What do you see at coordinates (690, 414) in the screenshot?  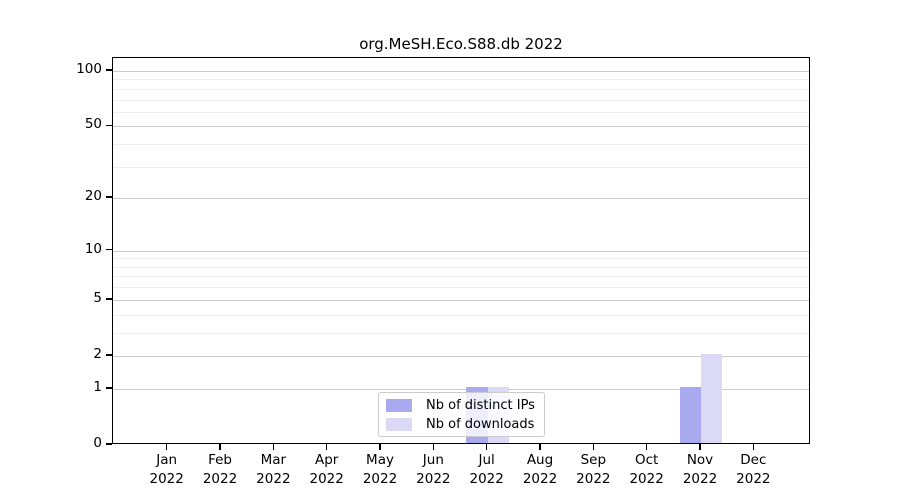 I see `bar-distinct-ips-Nov` at bounding box center [690, 414].